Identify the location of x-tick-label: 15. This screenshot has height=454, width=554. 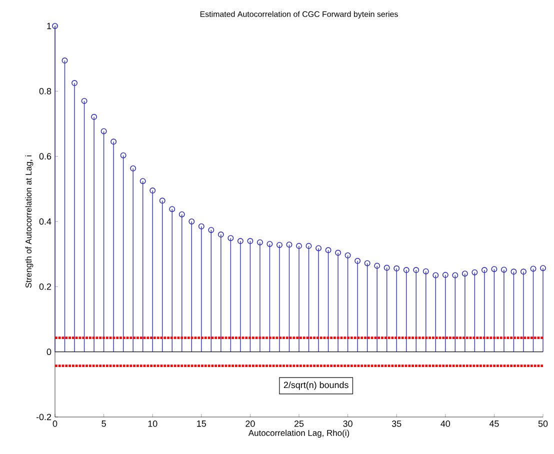
(201, 423).